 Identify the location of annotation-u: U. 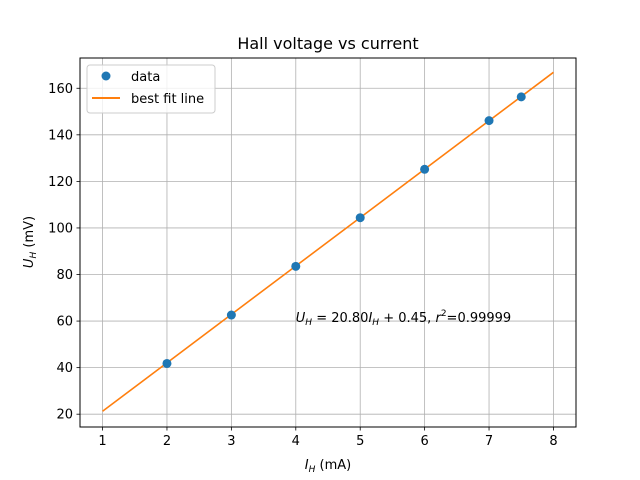
(301, 318).